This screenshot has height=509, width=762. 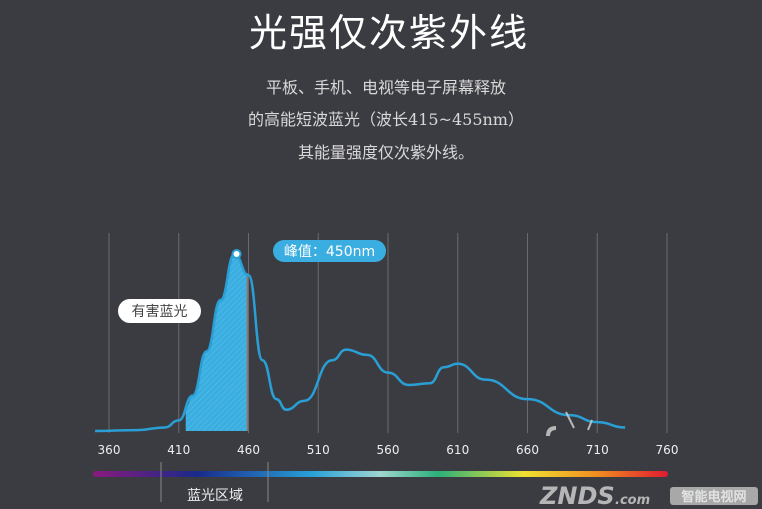 What do you see at coordinates (236, 254) in the screenshot?
I see `peak-point` at bounding box center [236, 254].